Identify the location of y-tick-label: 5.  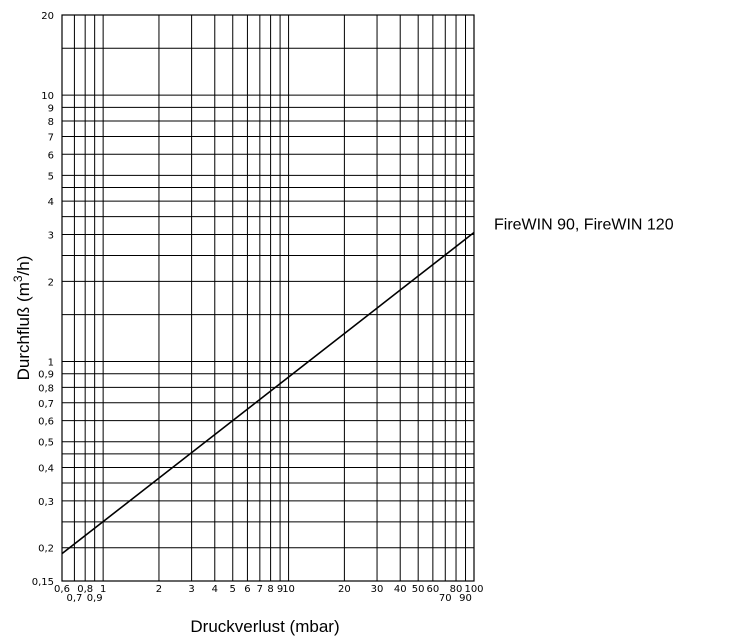
(51, 176).